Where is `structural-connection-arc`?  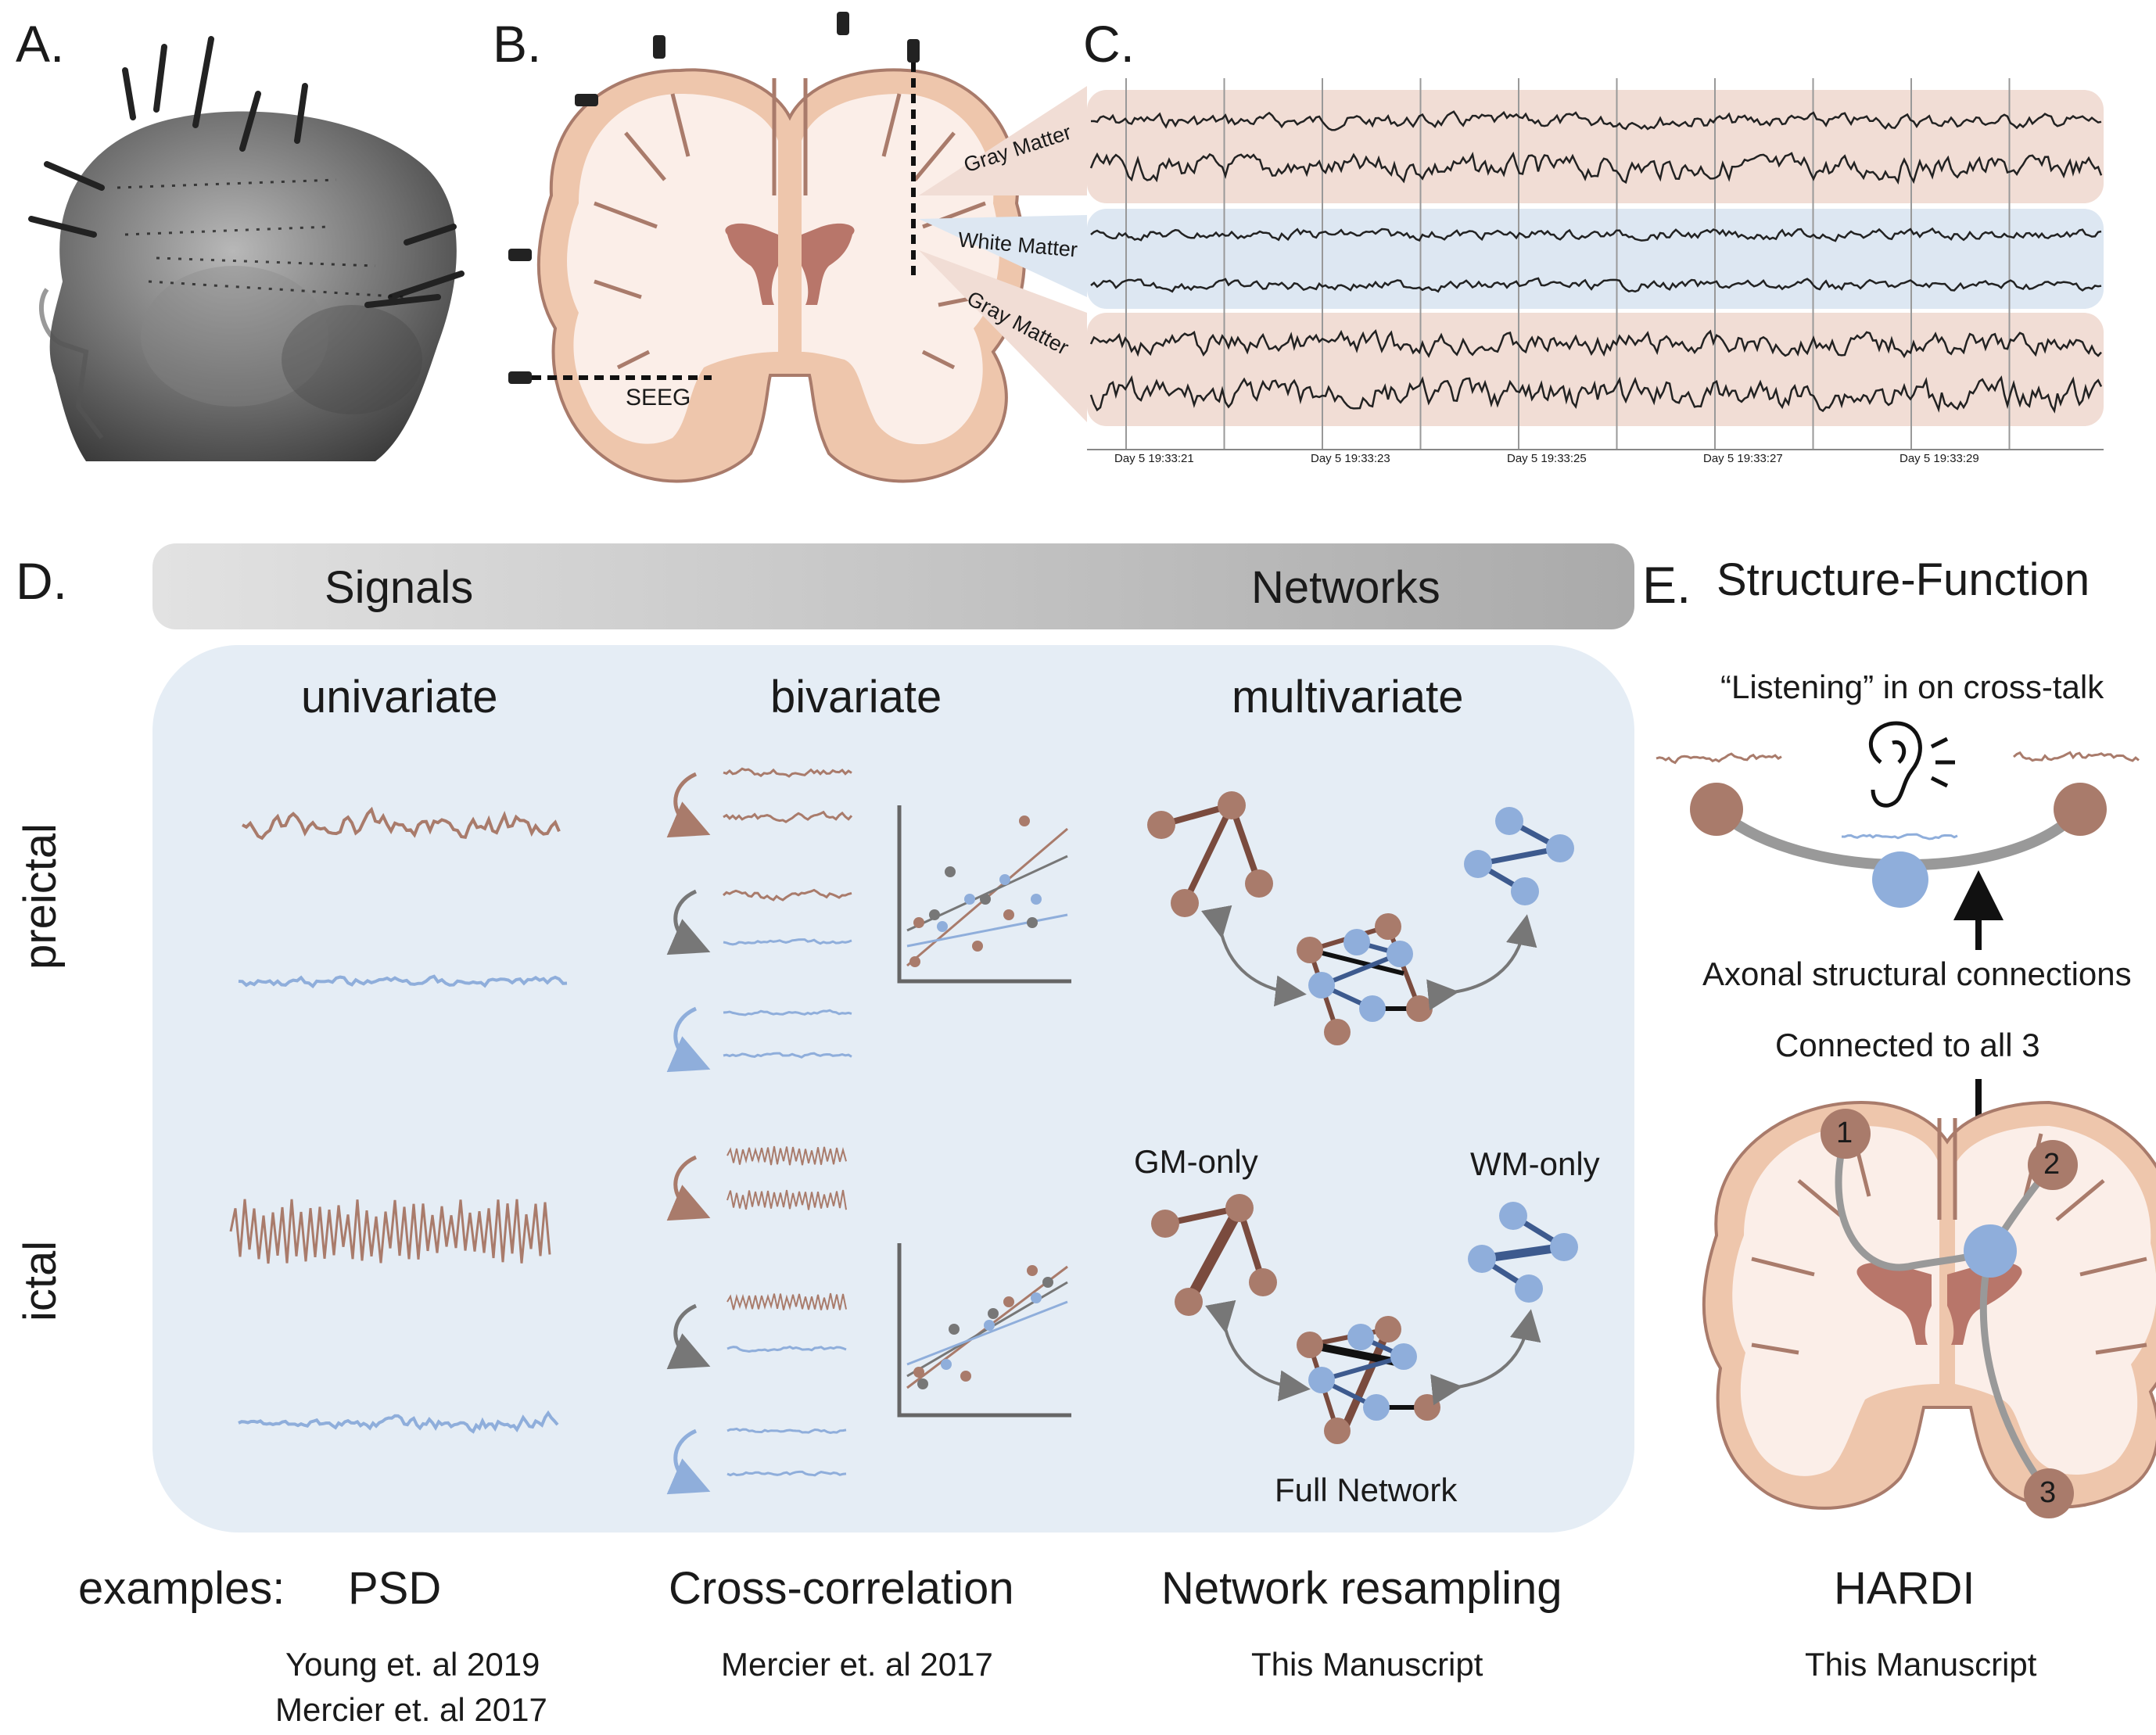 structural-connection-arc is located at coordinates (1898, 845).